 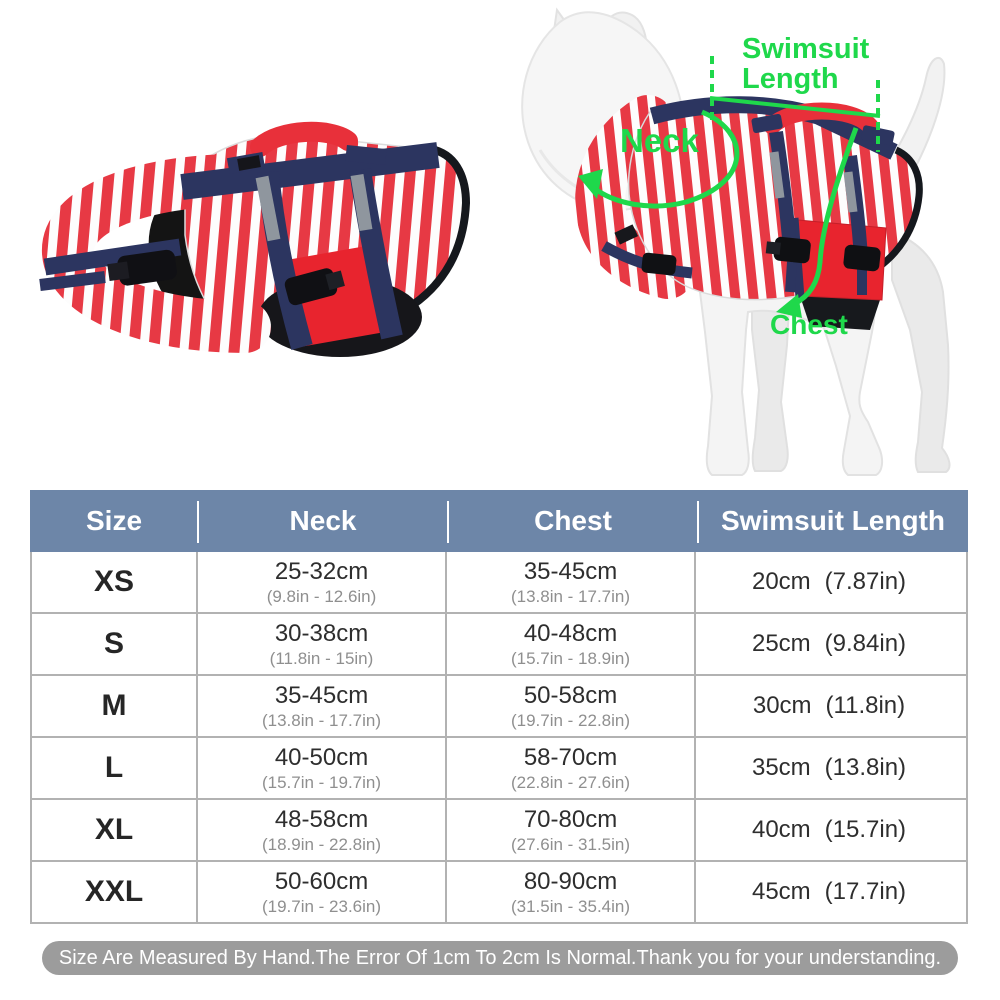 What do you see at coordinates (771, 376) in the screenshot?
I see `dog-front-leg-far` at bounding box center [771, 376].